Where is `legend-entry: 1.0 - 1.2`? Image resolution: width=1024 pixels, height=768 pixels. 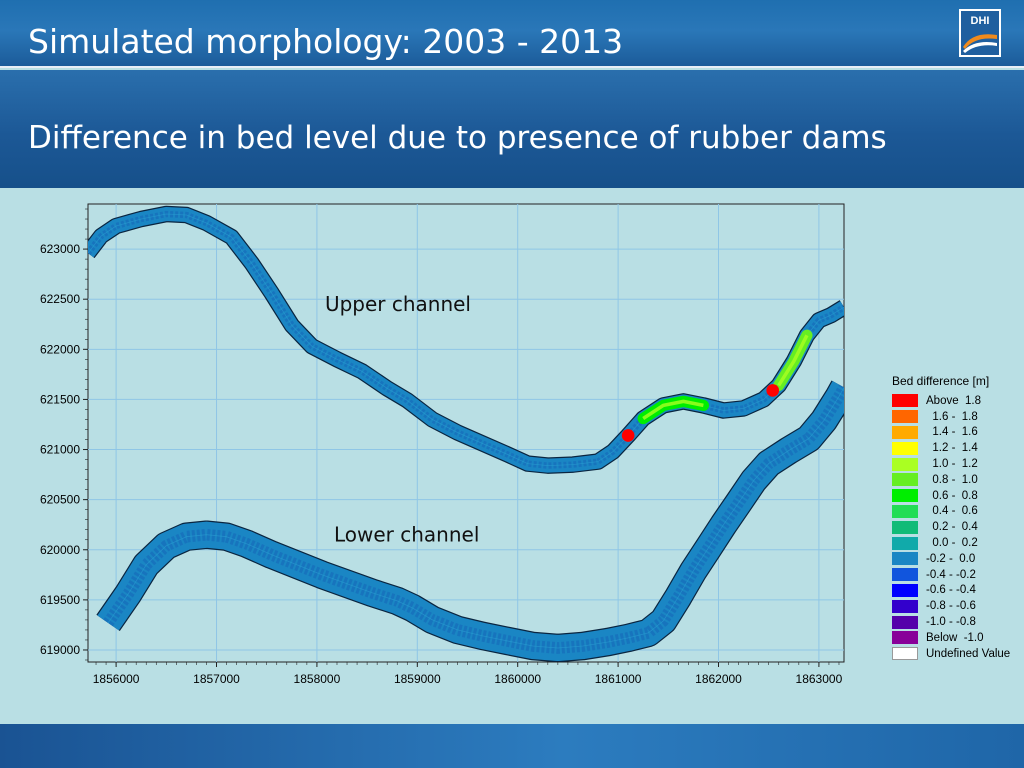 legend-entry: 1.0 - 1.2 is located at coordinates (955, 464).